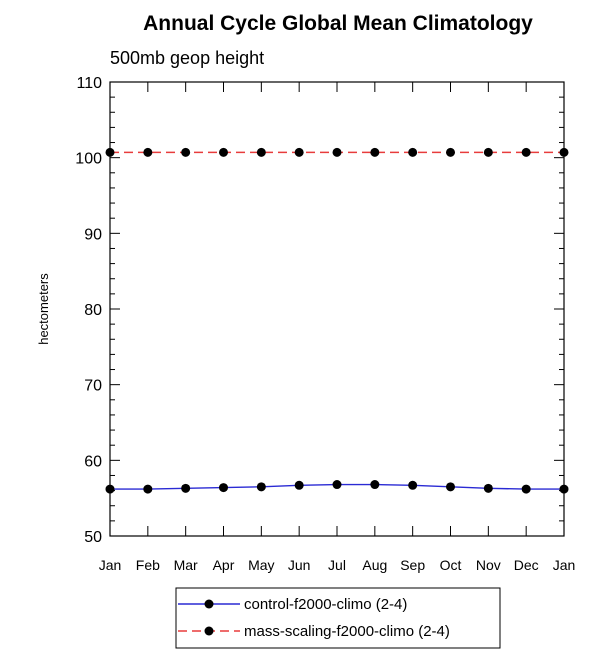  What do you see at coordinates (224, 565) in the screenshot?
I see `x-tick-label: Apr` at bounding box center [224, 565].